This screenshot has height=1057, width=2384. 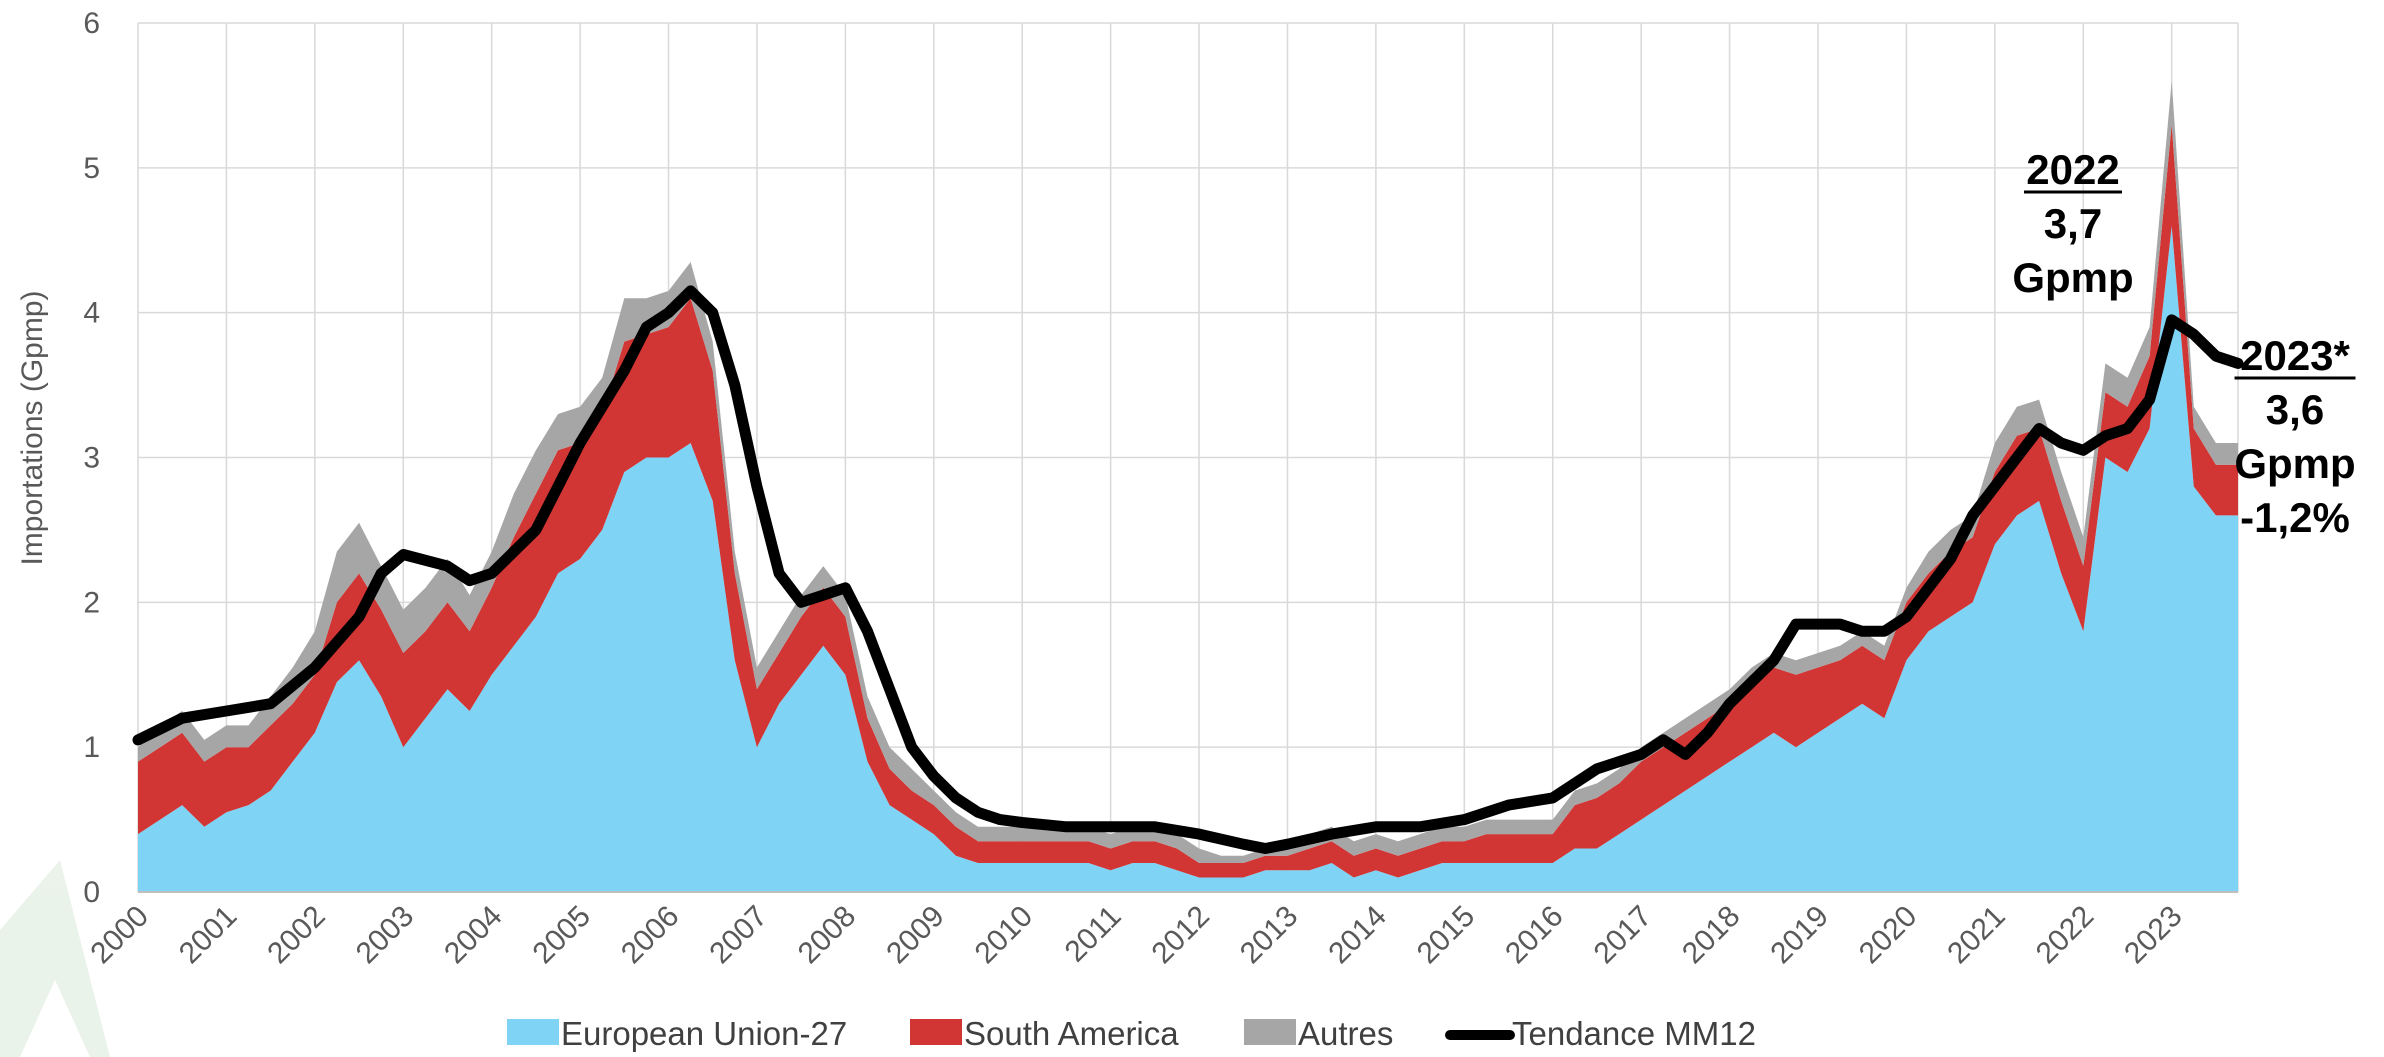 What do you see at coordinates (91, 168) in the screenshot?
I see `y-tick-label: 5` at bounding box center [91, 168].